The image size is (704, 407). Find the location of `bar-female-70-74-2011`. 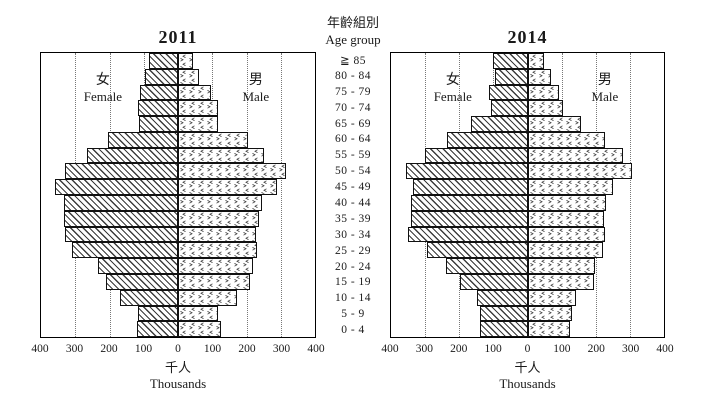

bar-female-70-74-2011 is located at coordinates (157, 108).